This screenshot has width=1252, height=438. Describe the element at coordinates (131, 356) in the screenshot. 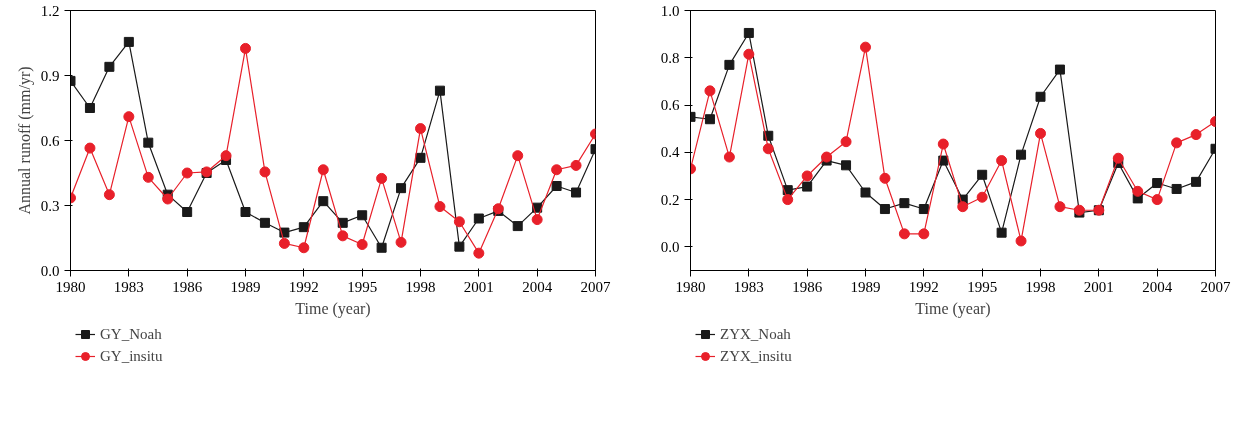

I see `legend-label: GY_insitu` at that location.